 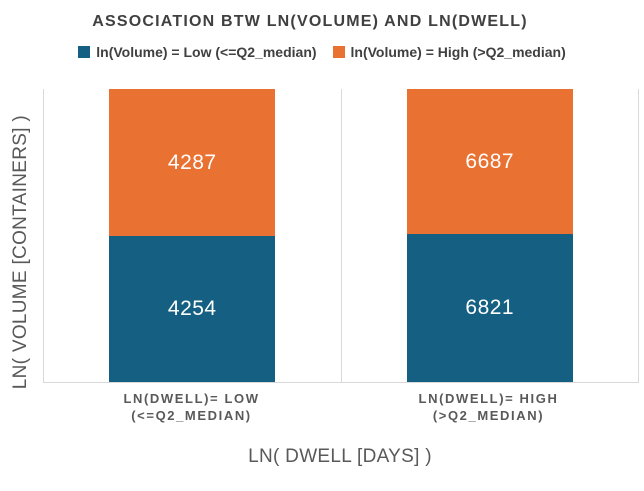 I want to click on data-label: 4287, so click(x=192, y=162).